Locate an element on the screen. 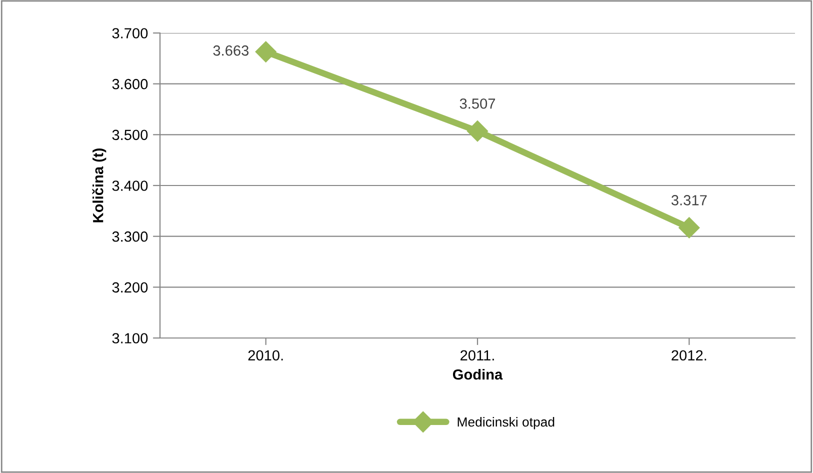 The width and height of the screenshot is (813, 473). y-tick-label: 3.600 is located at coordinates (130, 84).